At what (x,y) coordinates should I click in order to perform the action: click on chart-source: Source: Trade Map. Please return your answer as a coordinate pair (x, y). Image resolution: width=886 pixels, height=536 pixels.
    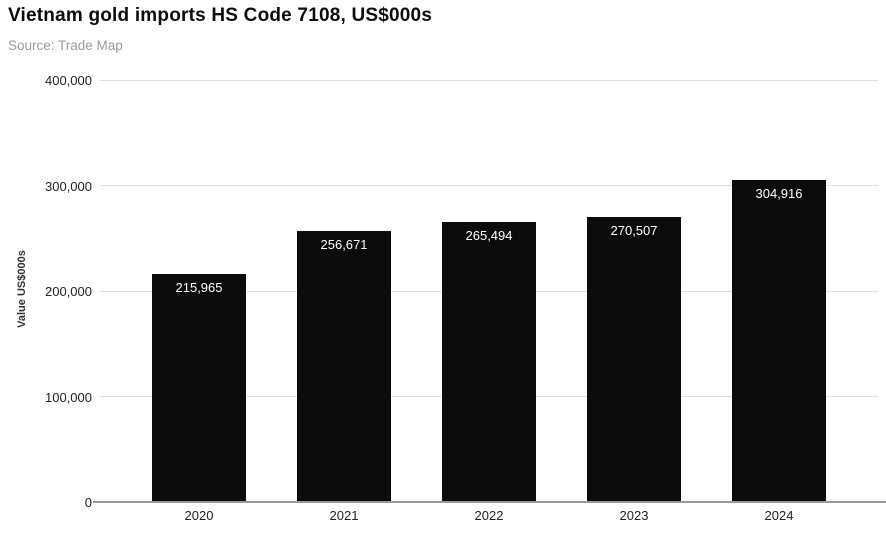
    Looking at the image, I should click on (65, 45).